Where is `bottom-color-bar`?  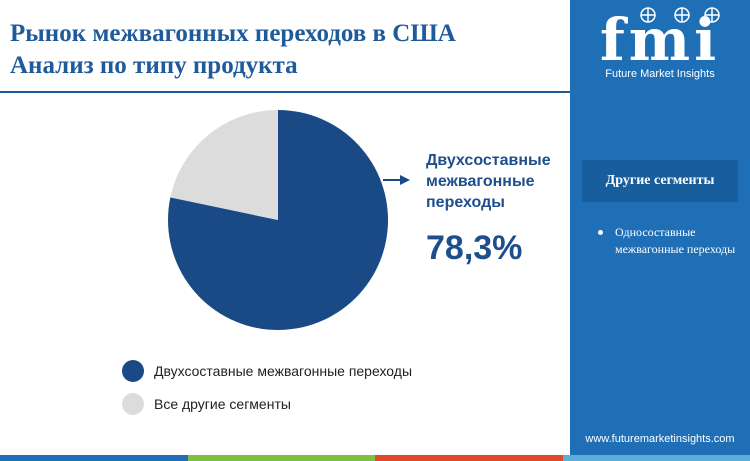 bottom-color-bar is located at coordinates (375, 458).